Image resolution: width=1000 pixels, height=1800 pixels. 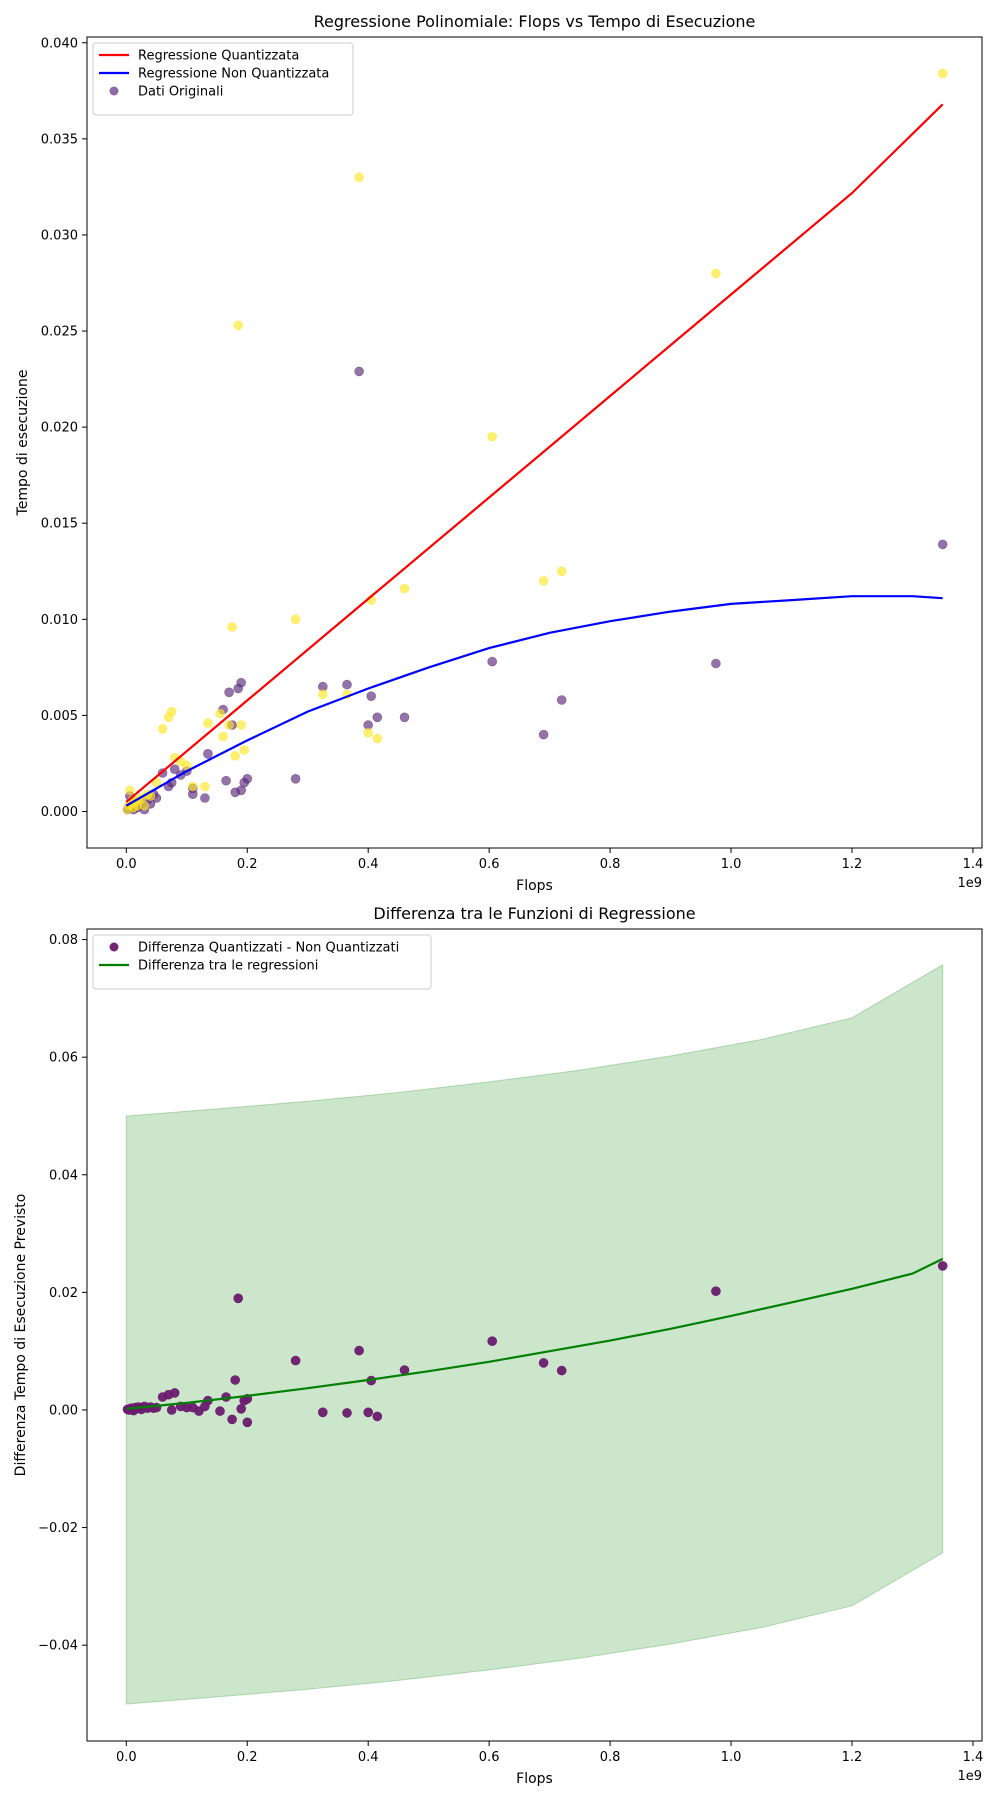 What do you see at coordinates (63, 1058) in the screenshot?
I see `y-tick-label: 0.06` at bounding box center [63, 1058].